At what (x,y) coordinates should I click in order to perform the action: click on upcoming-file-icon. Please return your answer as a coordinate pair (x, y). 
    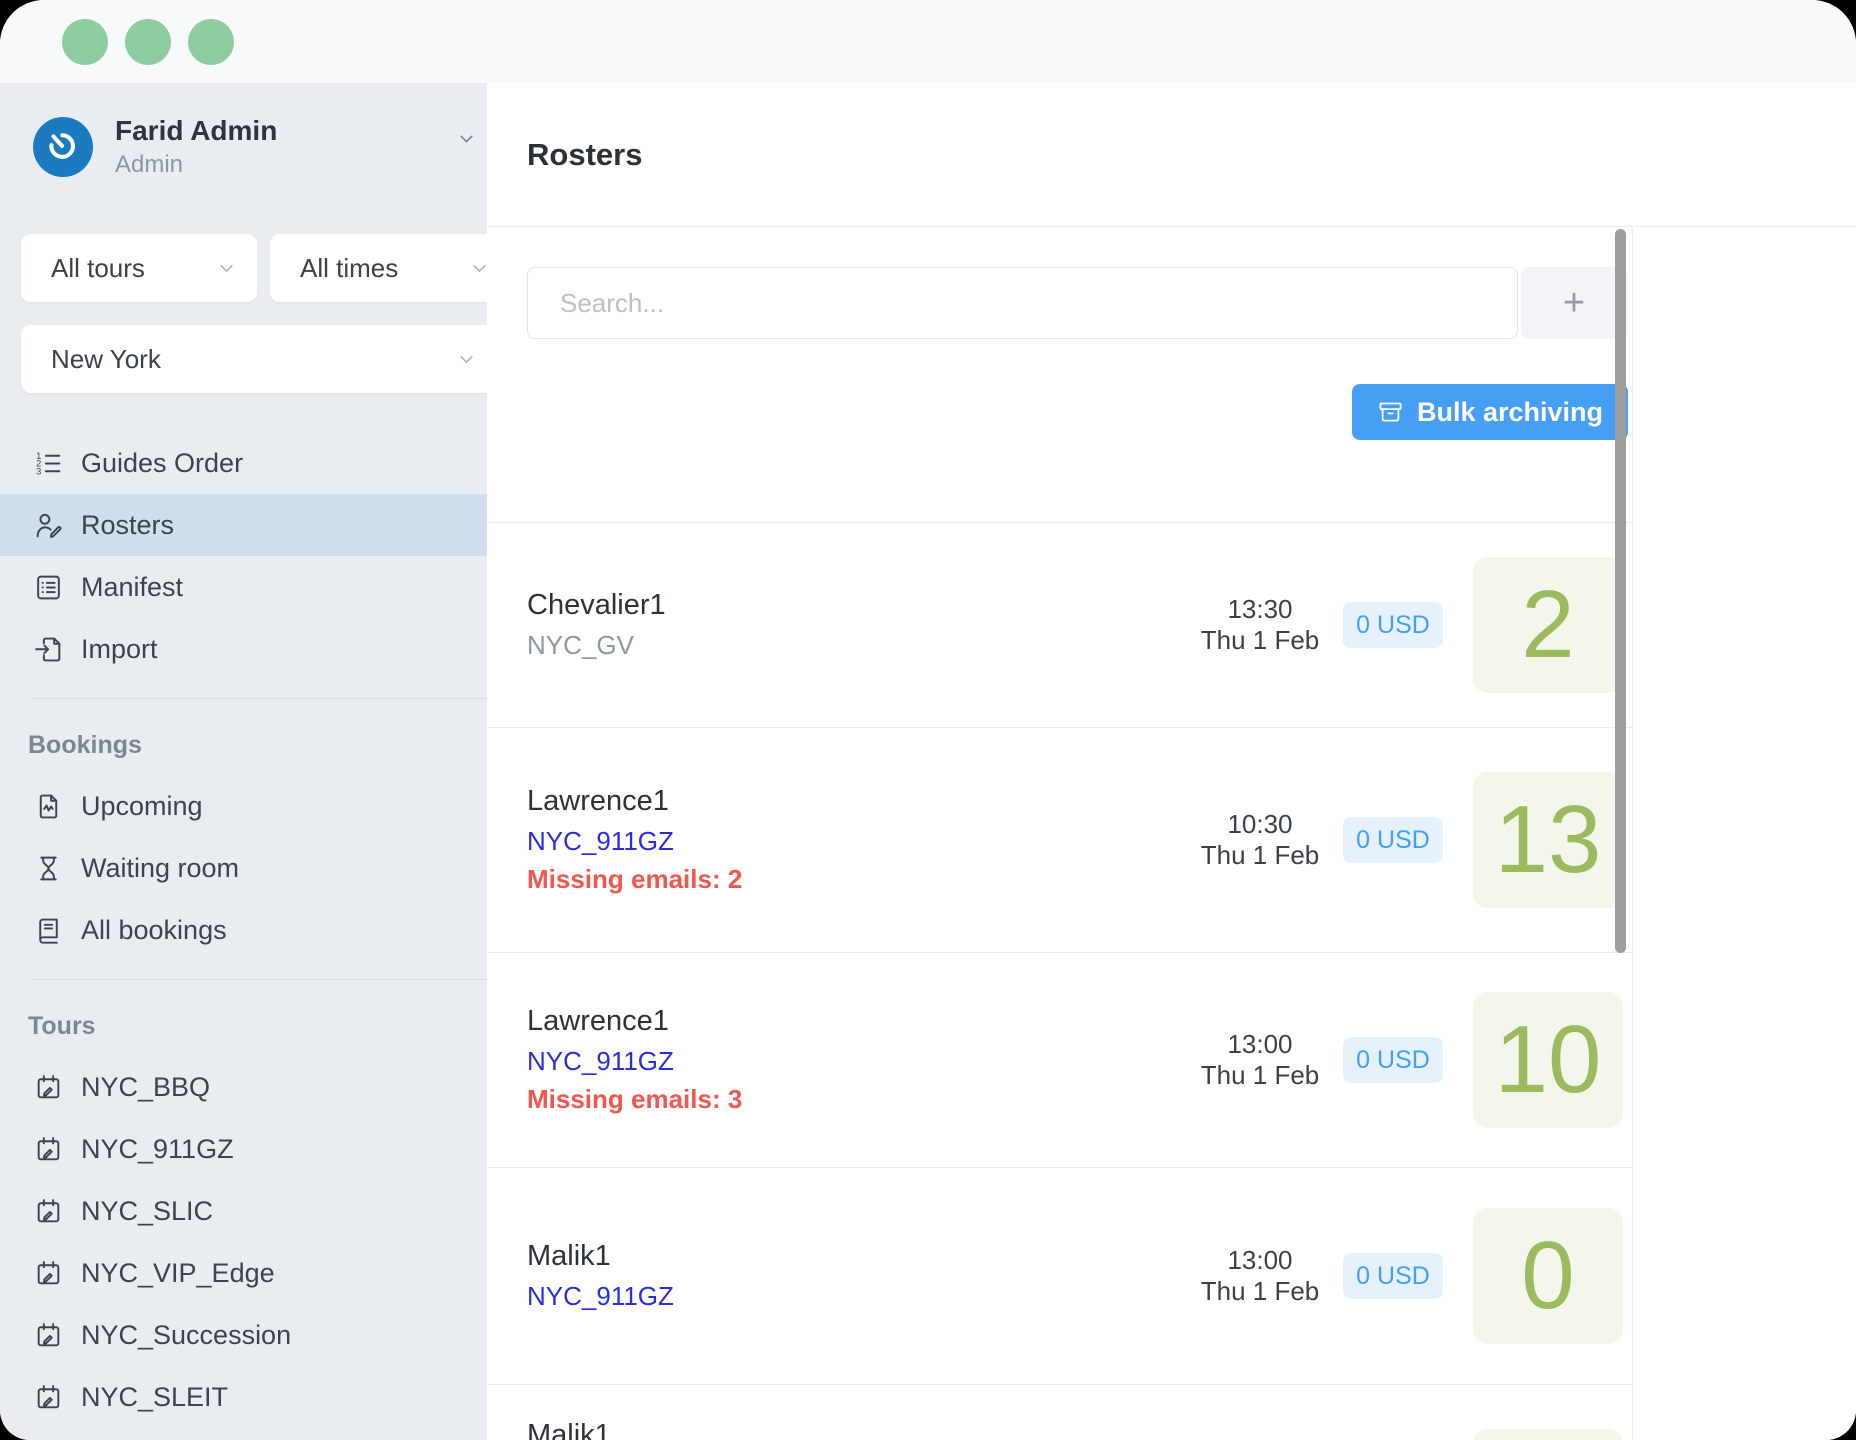
    Looking at the image, I should click on (48, 806).